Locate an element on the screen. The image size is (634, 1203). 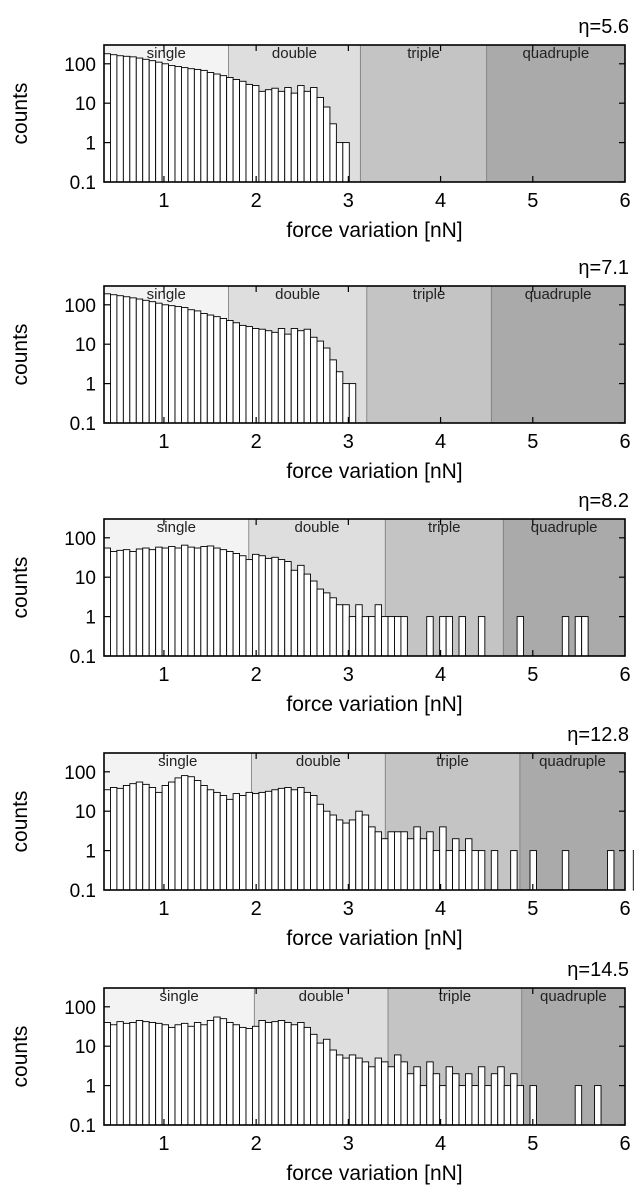
region-label: single is located at coordinates (166, 294).